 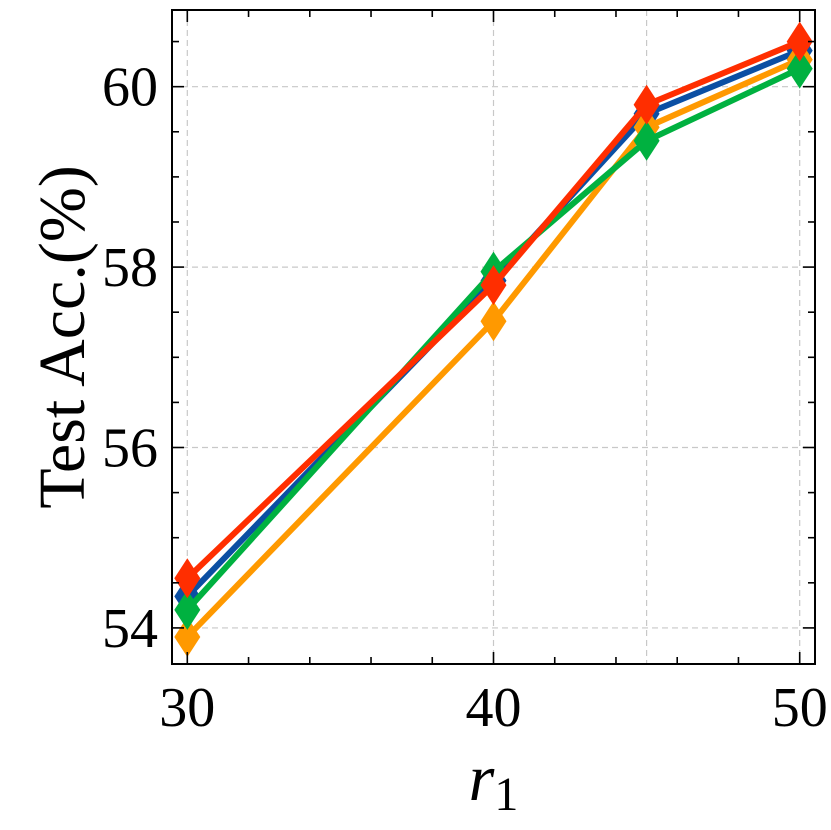 I want to click on y-tick-label: 54, so click(x=130, y=629).